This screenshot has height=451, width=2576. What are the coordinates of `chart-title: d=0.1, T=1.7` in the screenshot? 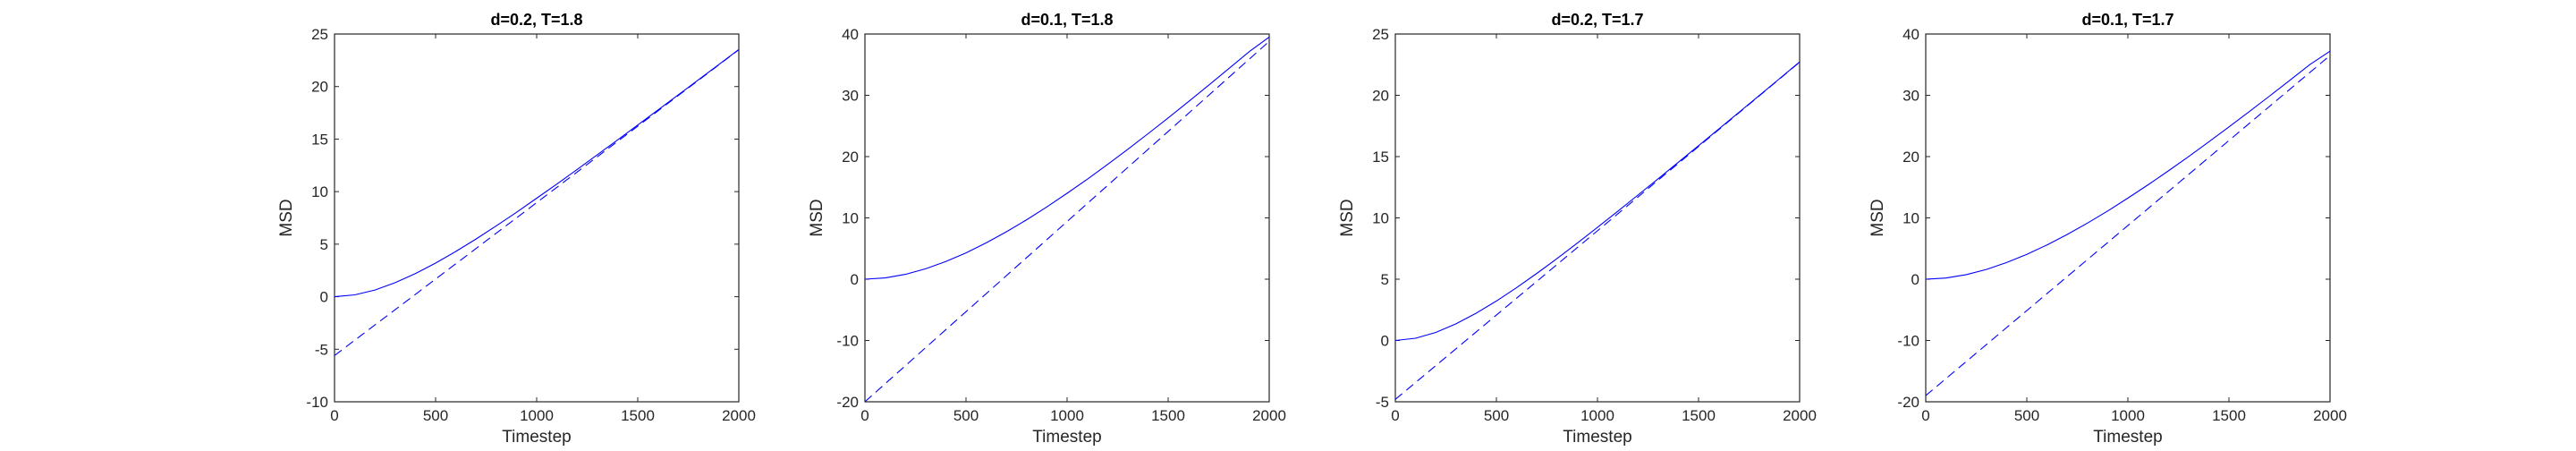 It's located at (2127, 20).